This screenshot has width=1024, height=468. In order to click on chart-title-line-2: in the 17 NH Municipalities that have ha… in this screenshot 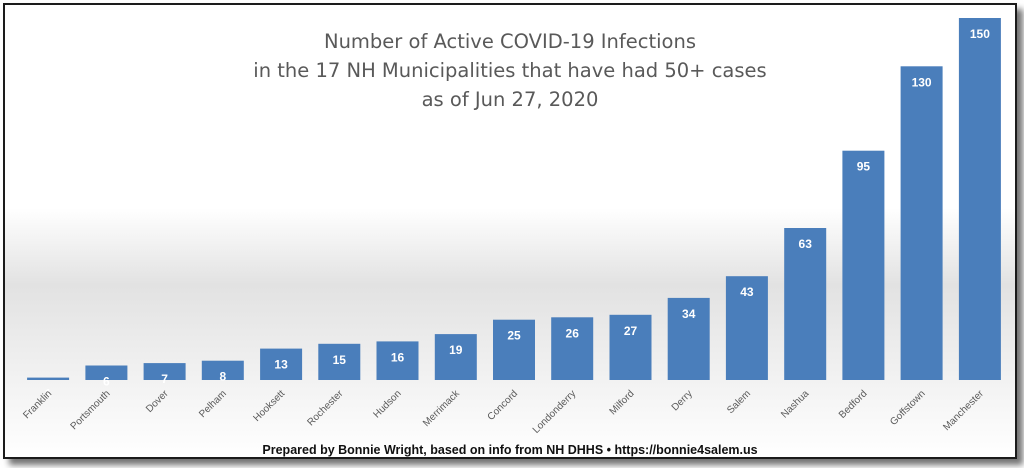, I will do `click(510, 70)`.